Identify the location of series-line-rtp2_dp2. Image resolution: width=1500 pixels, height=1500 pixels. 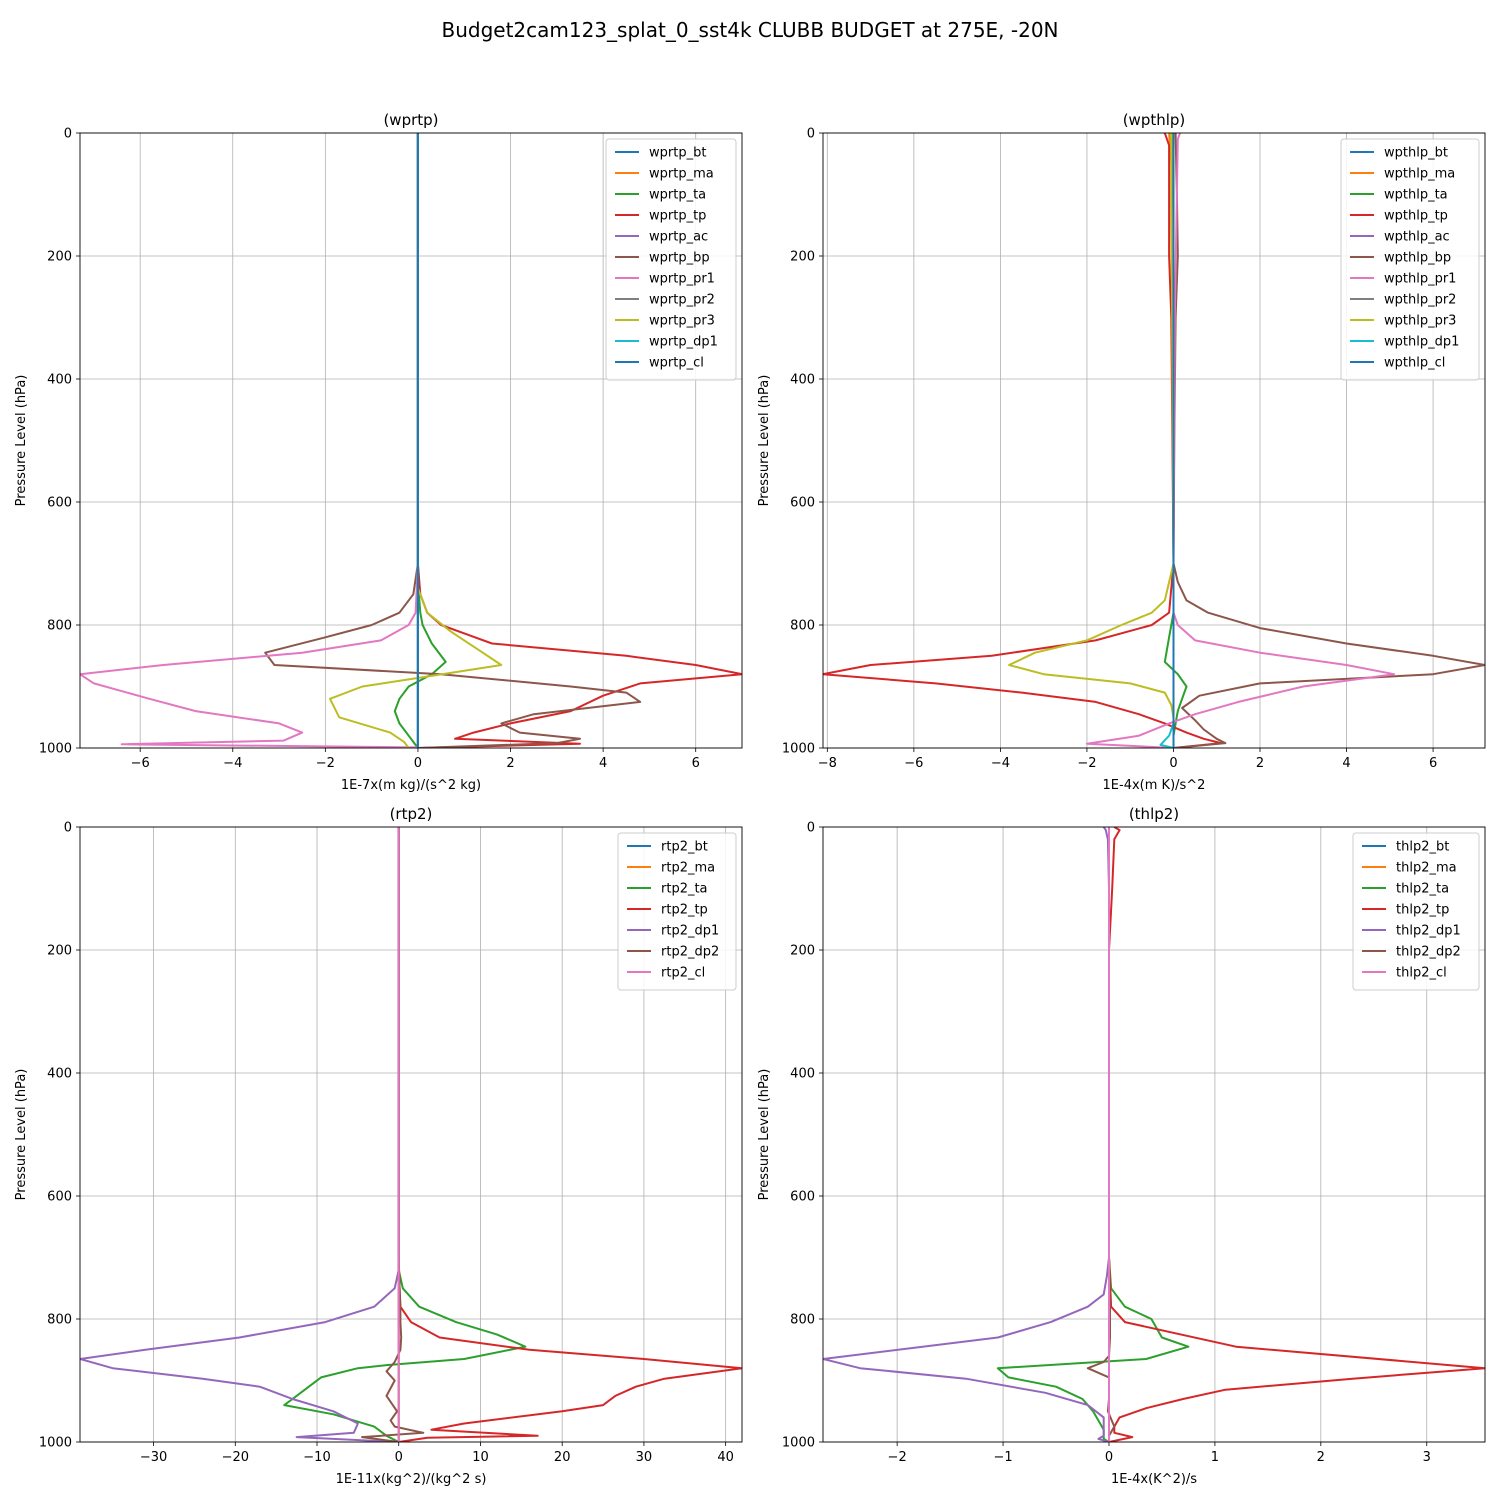
(393, 1134).